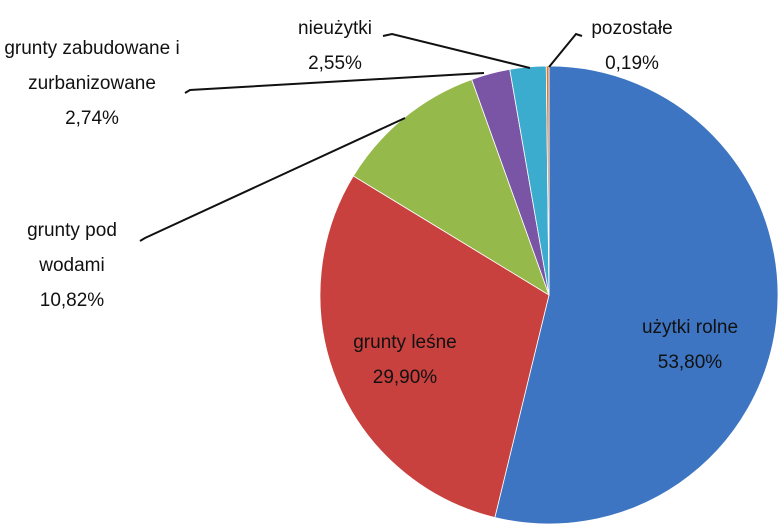 Image resolution: width=779 pixels, height=525 pixels. What do you see at coordinates (335, 63) in the screenshot?
I see `value-label: 2,55%` at bounding box center [335, 63].